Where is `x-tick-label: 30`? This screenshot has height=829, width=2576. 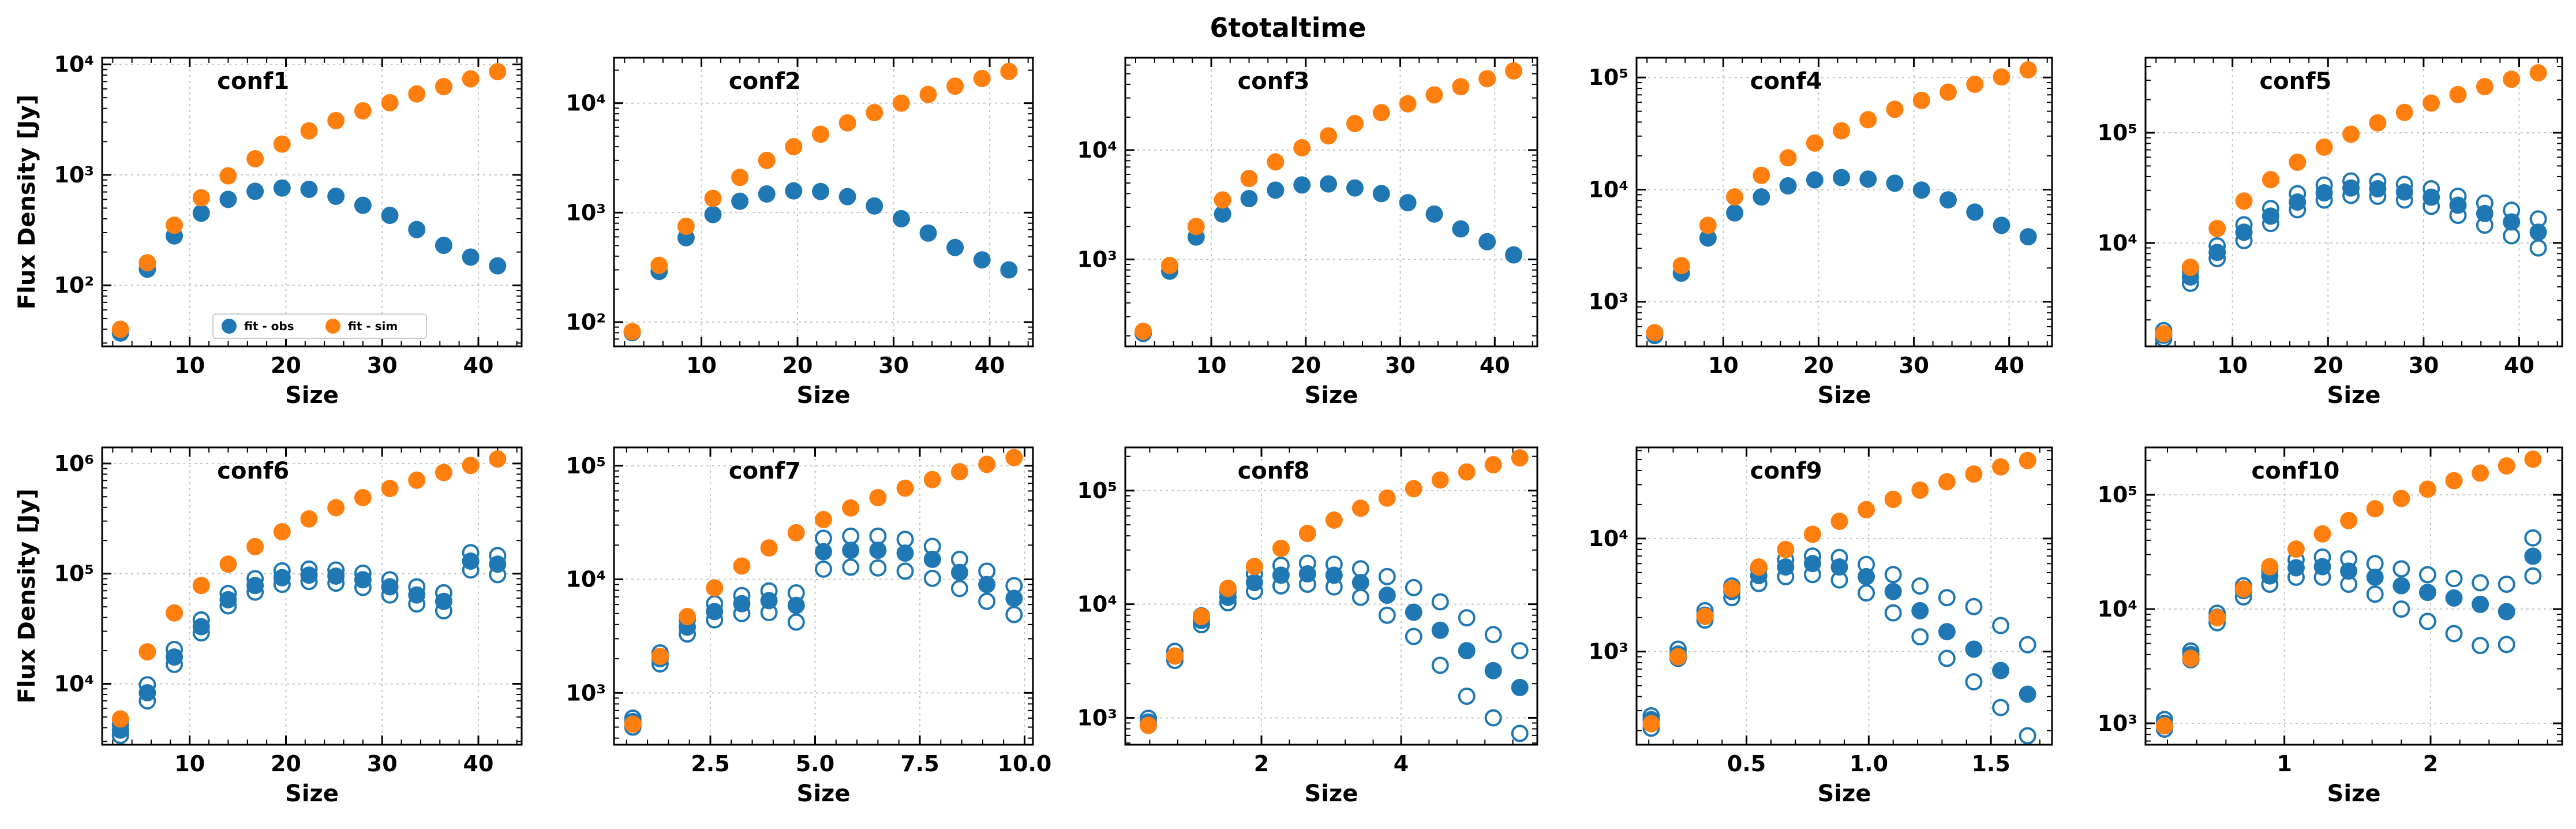 x-tick-label: 30 is located at coordinates (1914, 366).